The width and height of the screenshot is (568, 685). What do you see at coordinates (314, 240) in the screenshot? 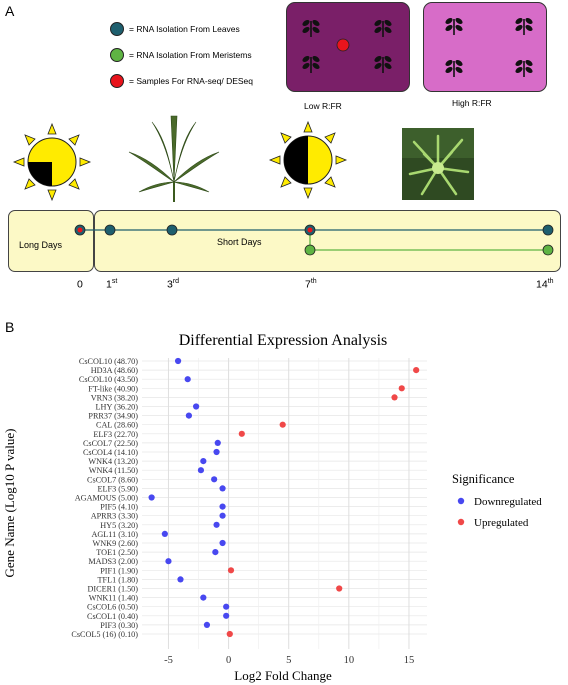
I see `timeline-tracks` at bounding box center [314, 240].